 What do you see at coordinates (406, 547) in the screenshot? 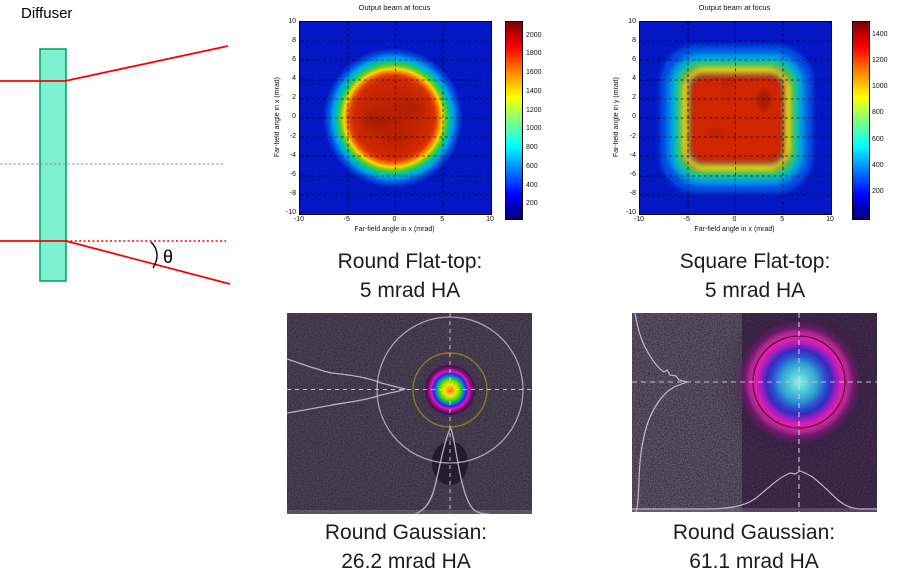
I see `caption-round-gaussian-1: Round Gaussian: 26.2 mrad HA` at bounding box center [406, 547].